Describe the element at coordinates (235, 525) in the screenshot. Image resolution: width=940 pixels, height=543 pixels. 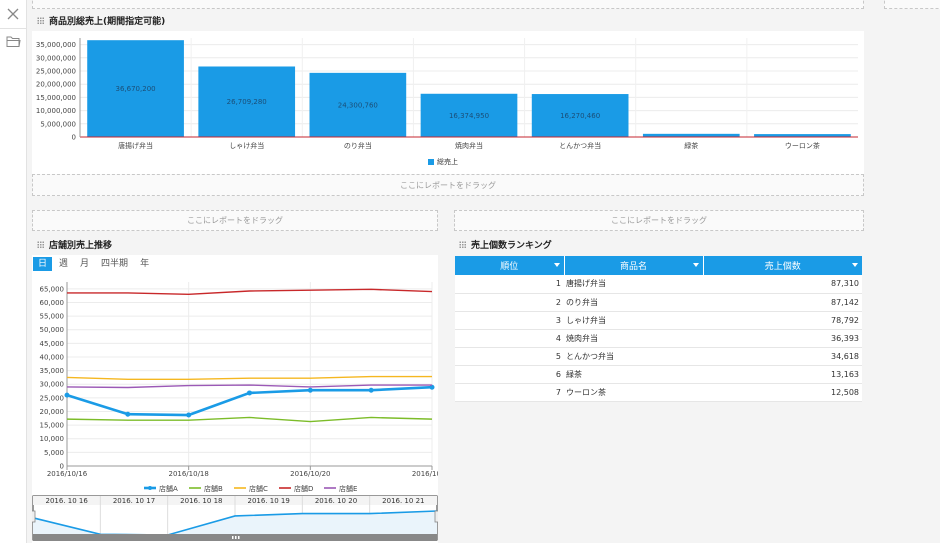
I see `navigator-area` at that location.